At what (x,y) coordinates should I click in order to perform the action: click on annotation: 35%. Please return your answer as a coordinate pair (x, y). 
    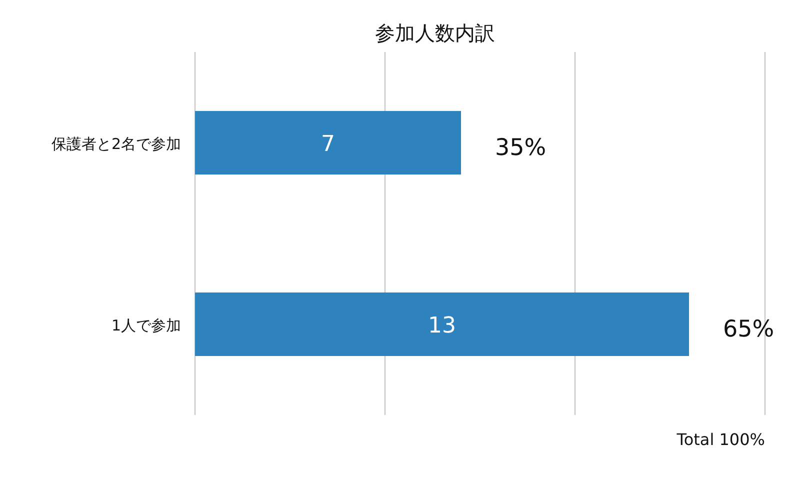
    Looking at the image, I should click on (520, 147).